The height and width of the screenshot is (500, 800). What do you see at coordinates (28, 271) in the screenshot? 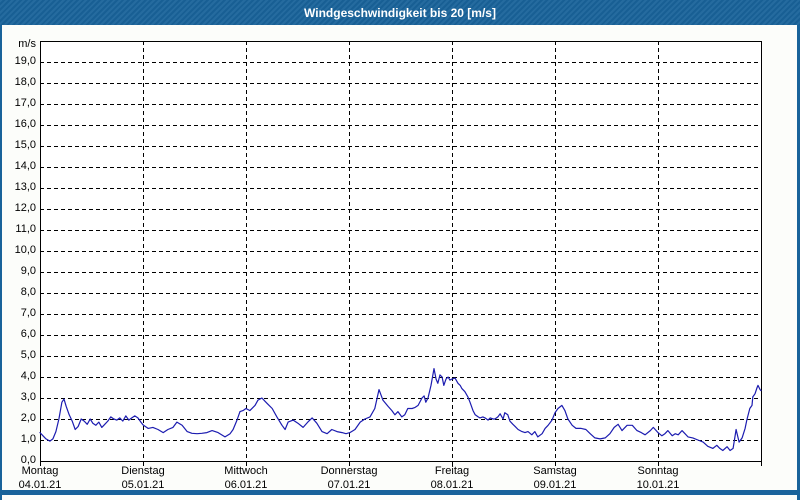
I see `y-tick-label: 9,0` at bounding box center [28, 271].